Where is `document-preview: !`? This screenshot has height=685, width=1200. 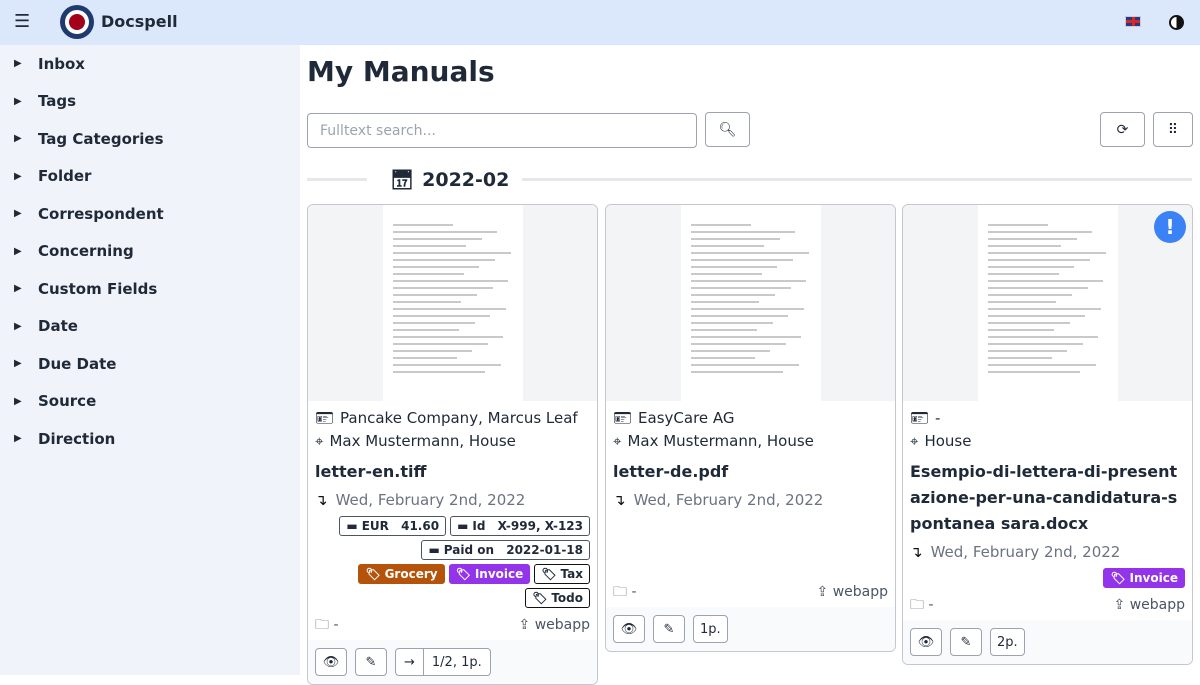 document-preview: ! is located at coordinates (1047, 303).